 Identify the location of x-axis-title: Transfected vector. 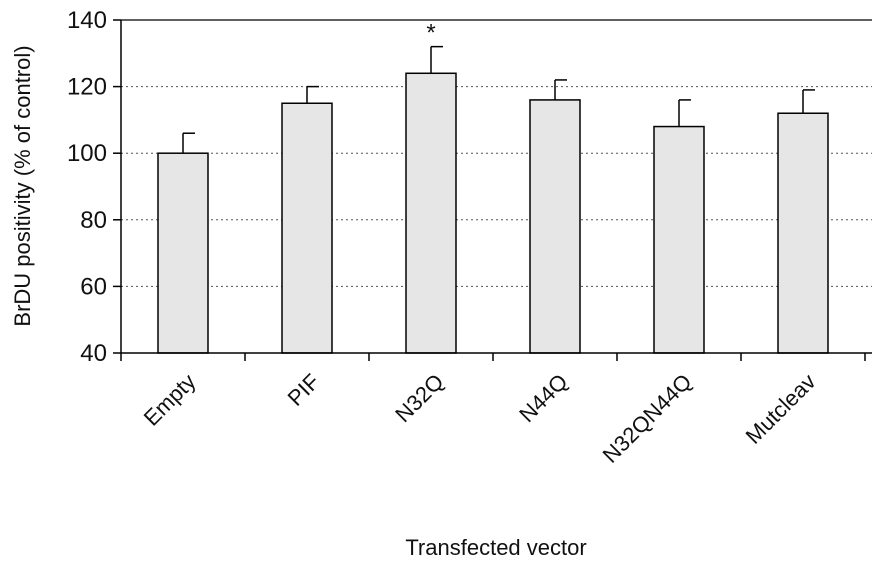
(495, 547).